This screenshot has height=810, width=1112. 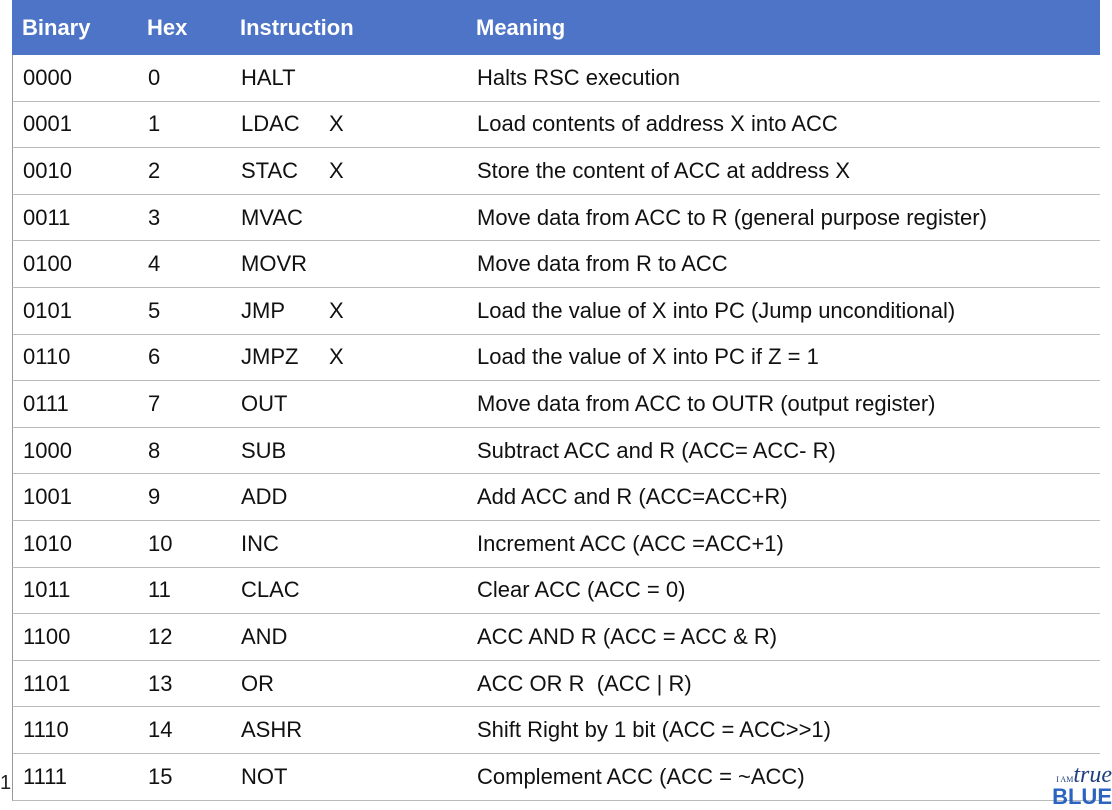 I want to click on instruction-cell: JMP, so click(x=263, y=310).